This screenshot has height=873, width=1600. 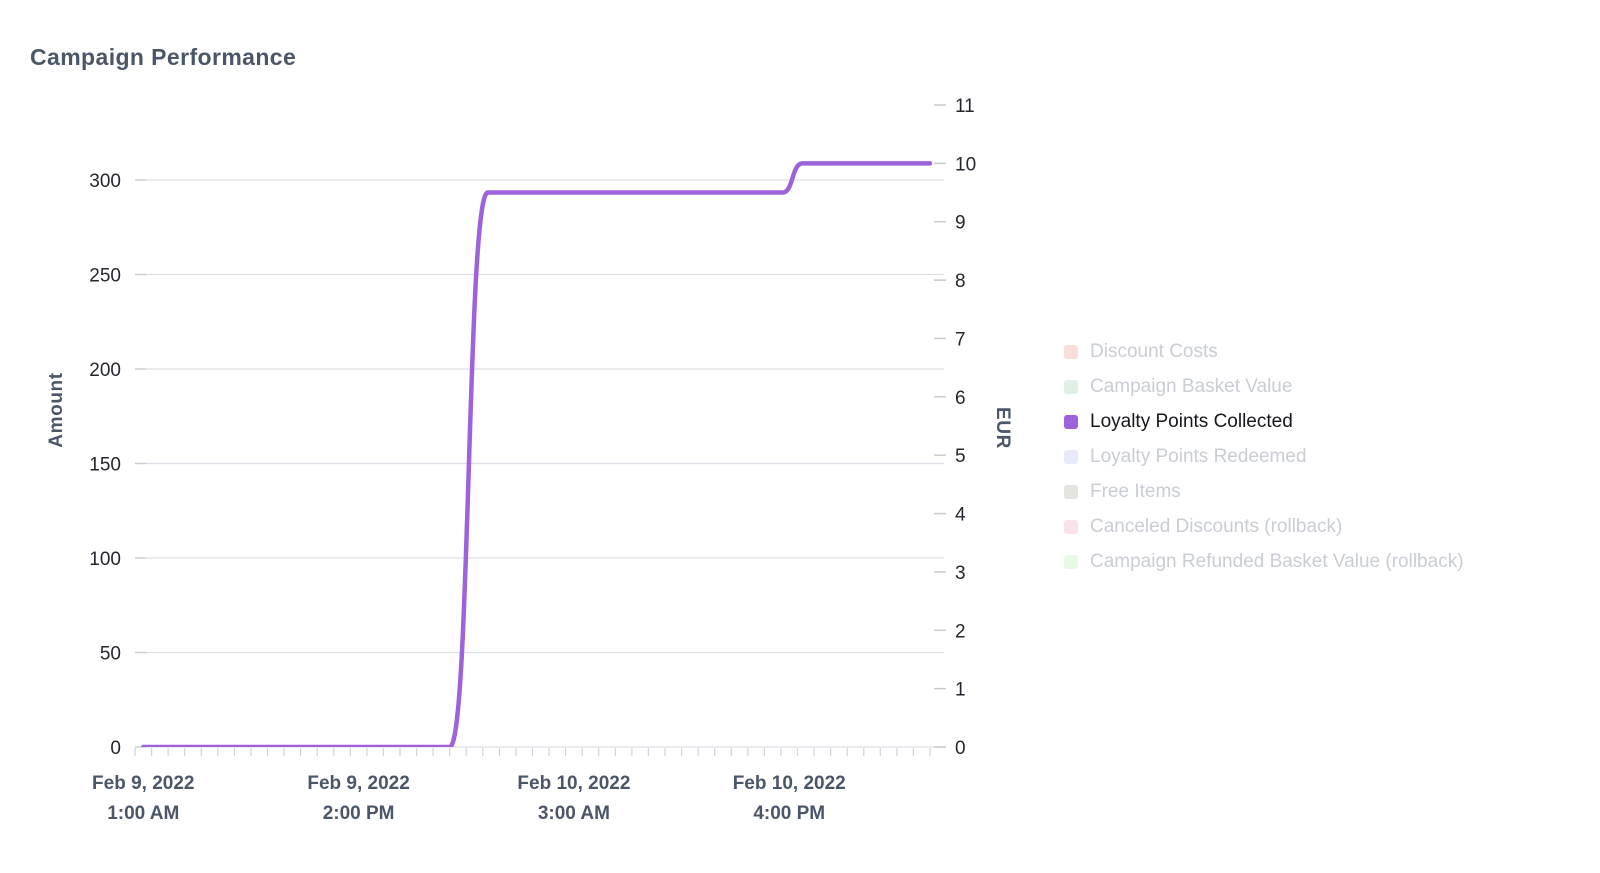 What do you see at coordinates (960, 398) in the screenshot?
I see `right-axis-tick-label: 6` at bounding box center [960, 398].